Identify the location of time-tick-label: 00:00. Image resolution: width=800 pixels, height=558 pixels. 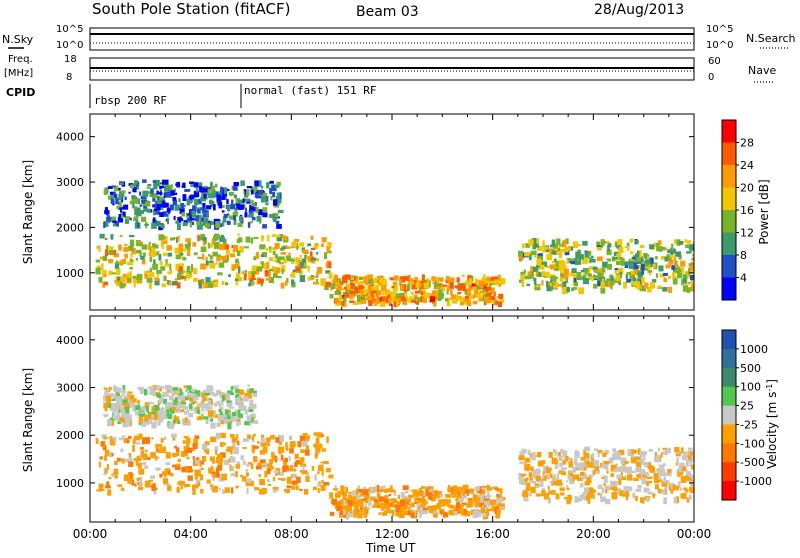
(90, 534).